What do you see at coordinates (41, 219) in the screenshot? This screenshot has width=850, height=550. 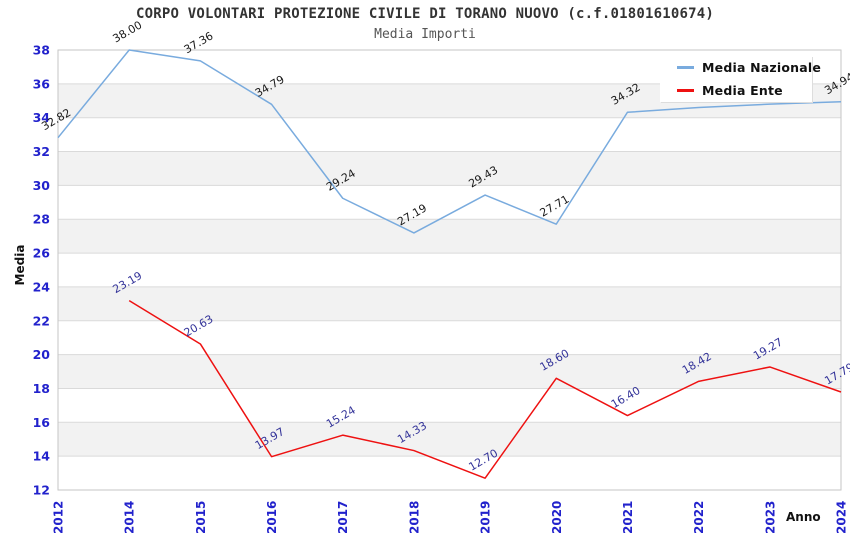 I see `y-tick-label: 28` at bounding box center [41, 219].